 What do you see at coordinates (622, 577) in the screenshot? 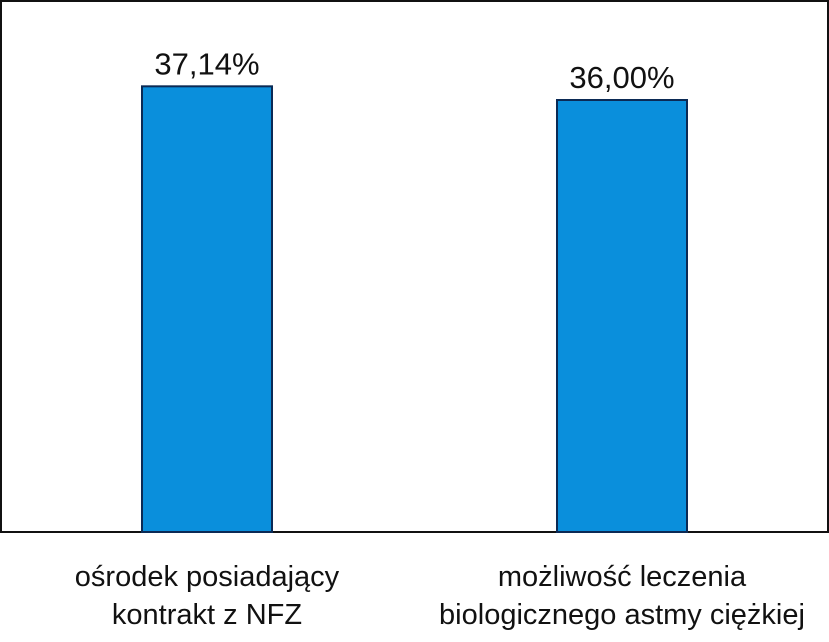
I see `category-label-1-line-0: możliwość leczenia` at bounding box center [622, 577].